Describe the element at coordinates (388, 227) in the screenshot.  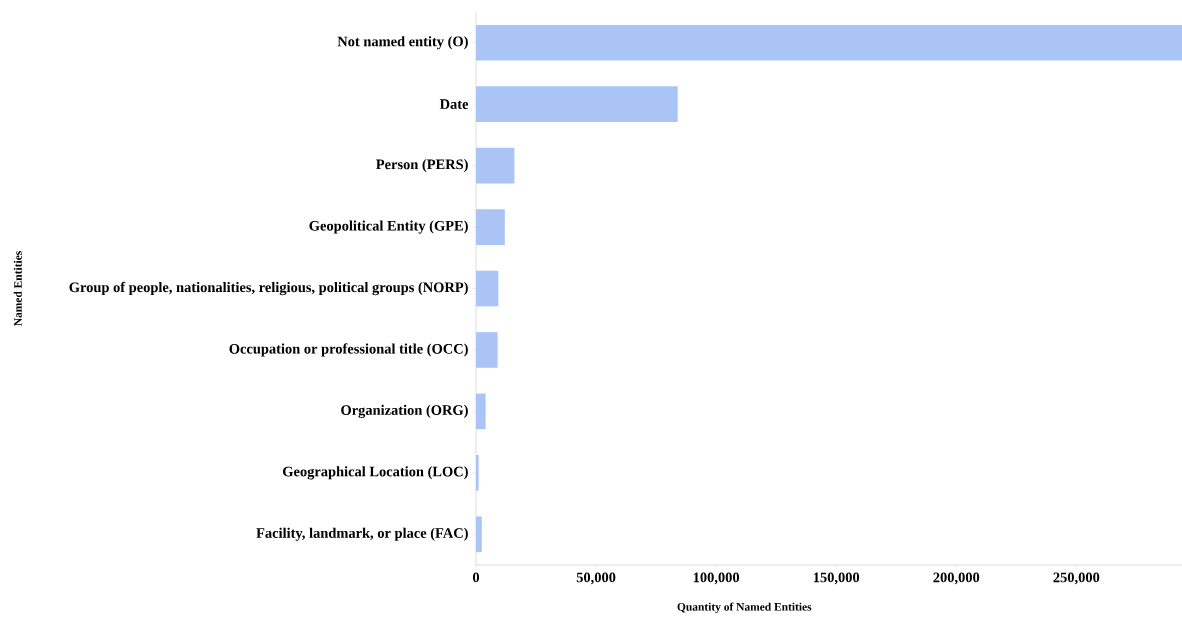
I see `y-tick-label: Geopolitical Entity (GPE)` at that location.